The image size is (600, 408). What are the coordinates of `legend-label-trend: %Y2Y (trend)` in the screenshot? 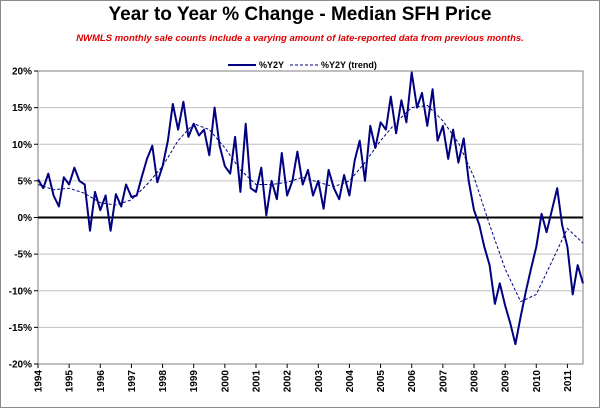 It's located at (349, 65).